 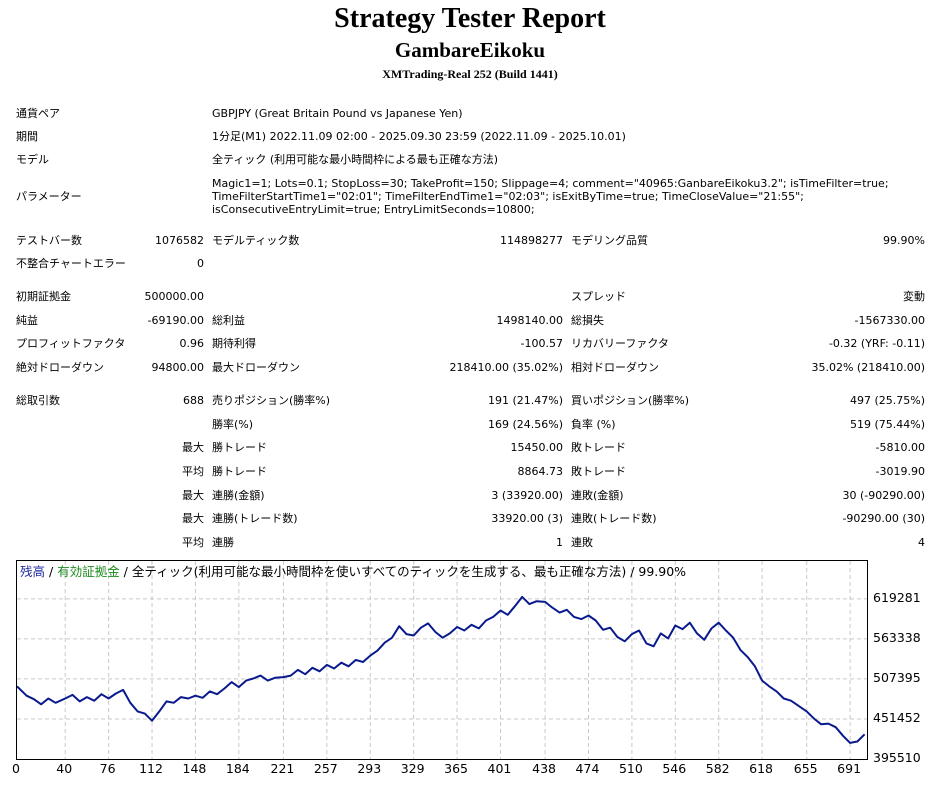 What do you see at coordinates (43, 296) in the screenshot?
I see `deposit-label: 初期証拠金` at bounding box center [43, 296].